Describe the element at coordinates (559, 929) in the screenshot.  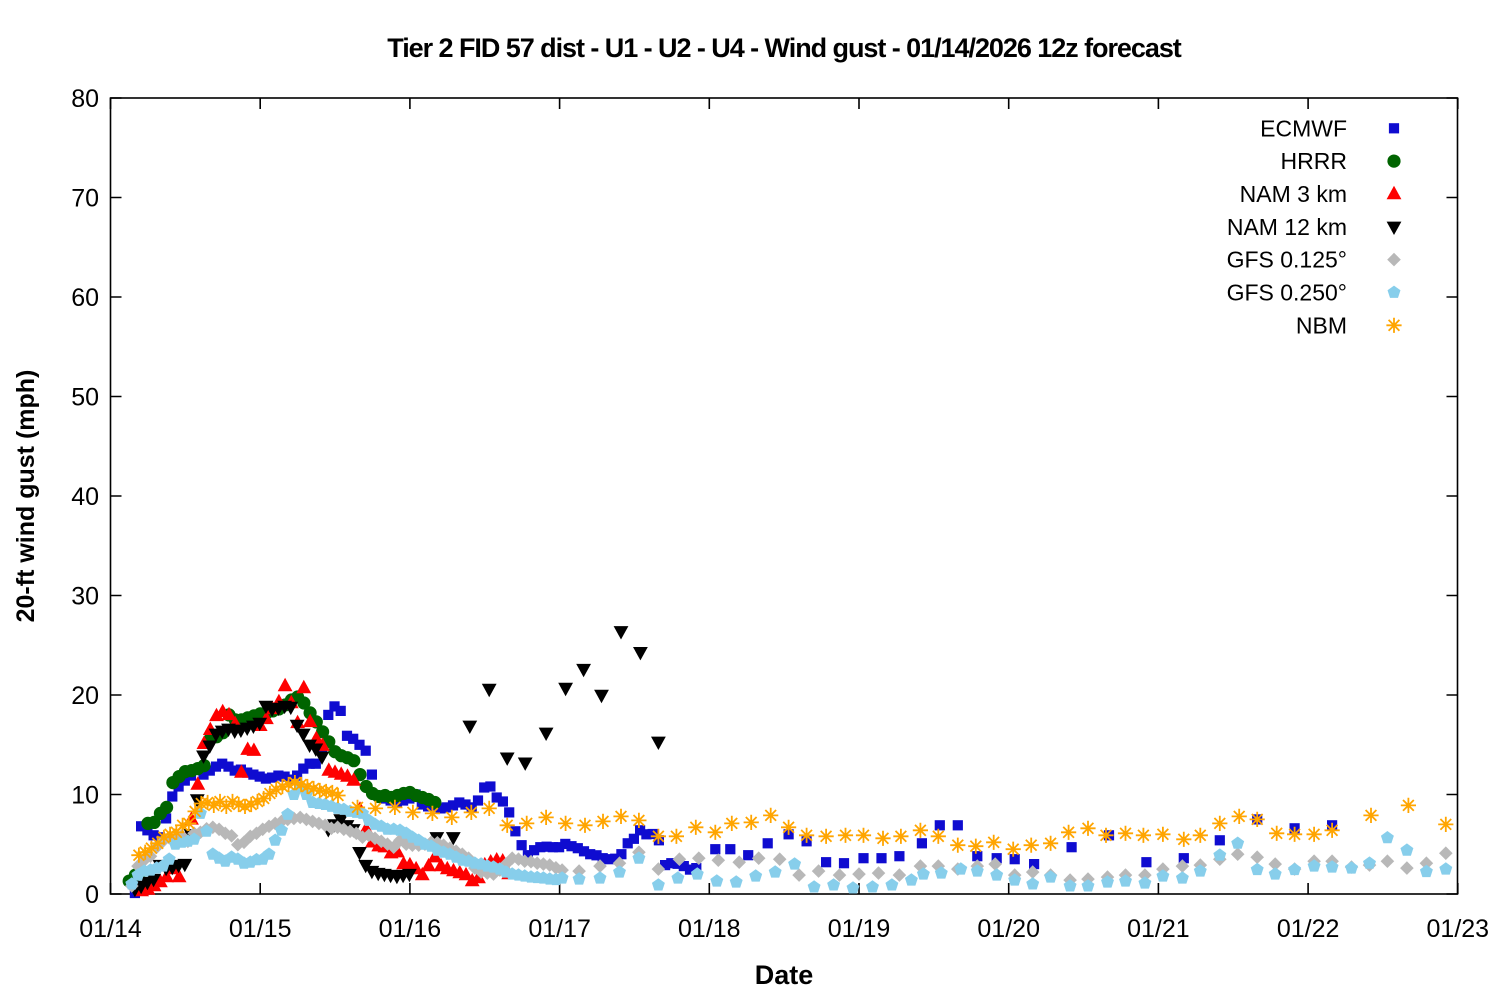
I see `svg-text: 01/17` at that location.